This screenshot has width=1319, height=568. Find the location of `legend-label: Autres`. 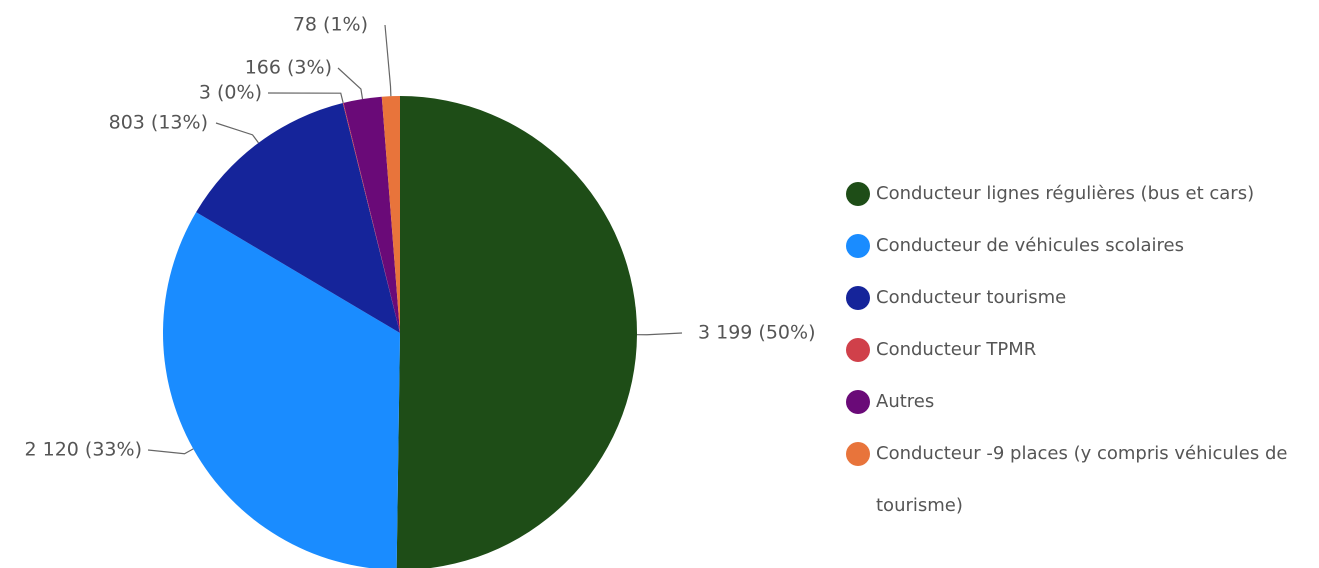

legend-label: Autres is located at coordinates (905, 401).